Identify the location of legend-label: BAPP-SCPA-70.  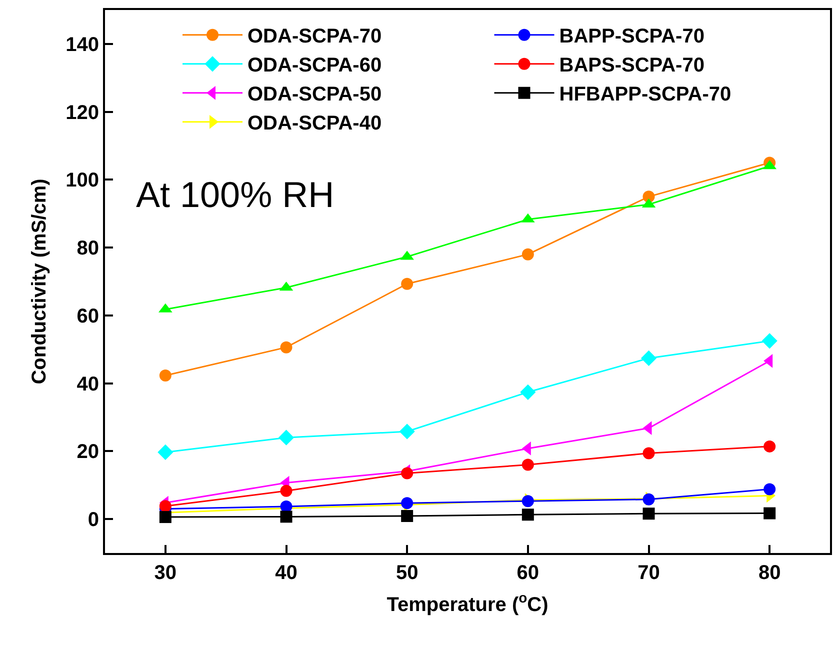
(631, 37).